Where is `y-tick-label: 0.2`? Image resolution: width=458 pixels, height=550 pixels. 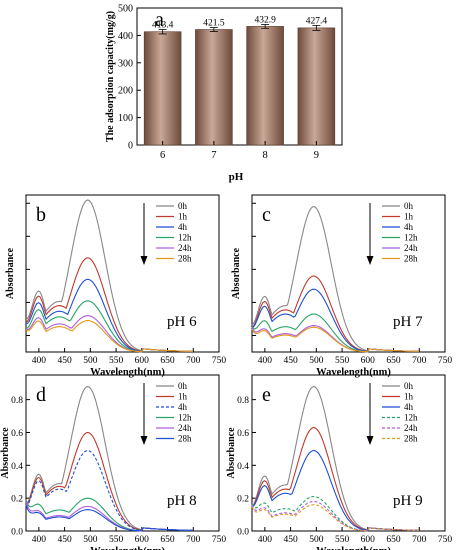
y-tick-label: 0.2 is located at coordinates (243, 500).